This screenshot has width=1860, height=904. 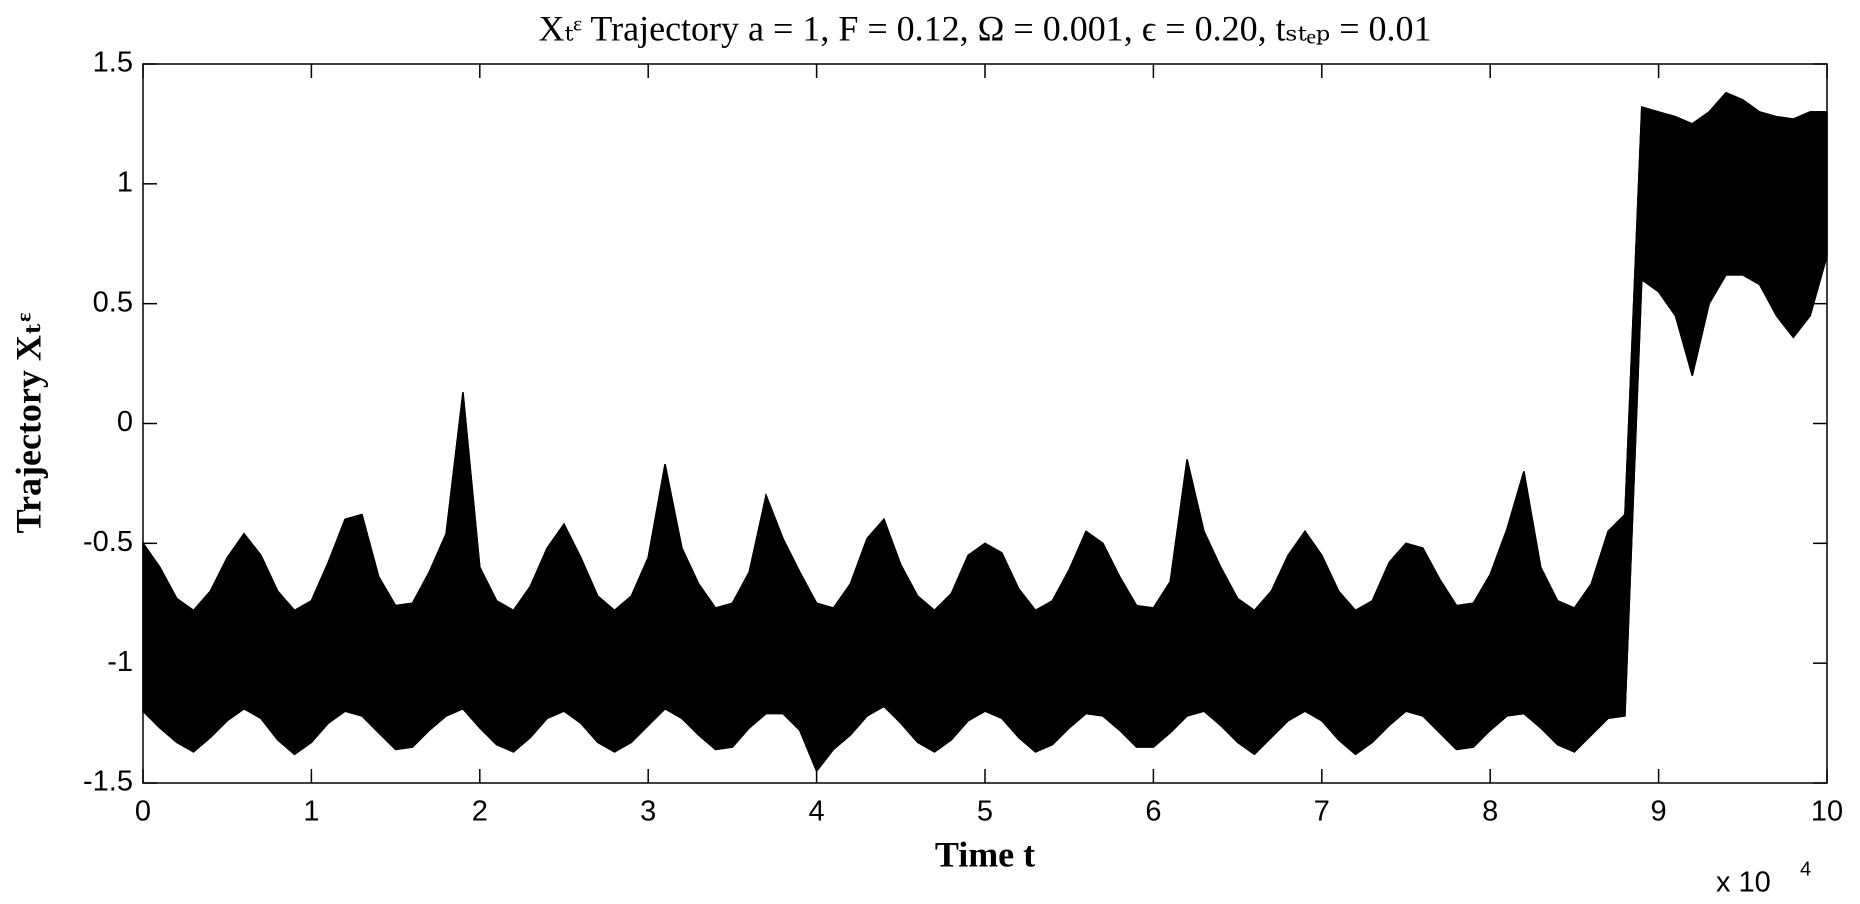 What do you see at coordinates (113, 63) in the screenshot?
I see `y-tick-label: 1.5` at bounding box center [113, 63].